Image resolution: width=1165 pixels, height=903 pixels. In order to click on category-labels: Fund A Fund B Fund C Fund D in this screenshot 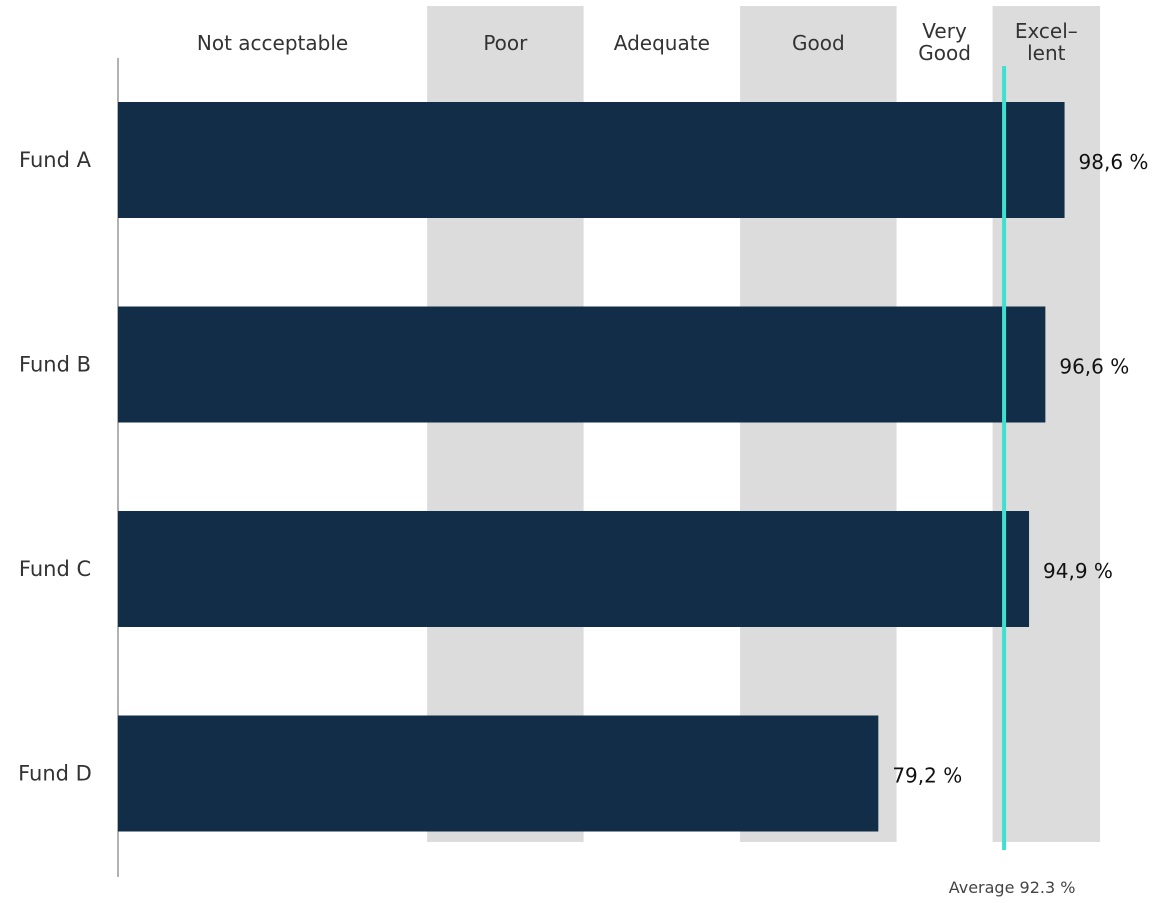, I will do `click(55, 467)`.